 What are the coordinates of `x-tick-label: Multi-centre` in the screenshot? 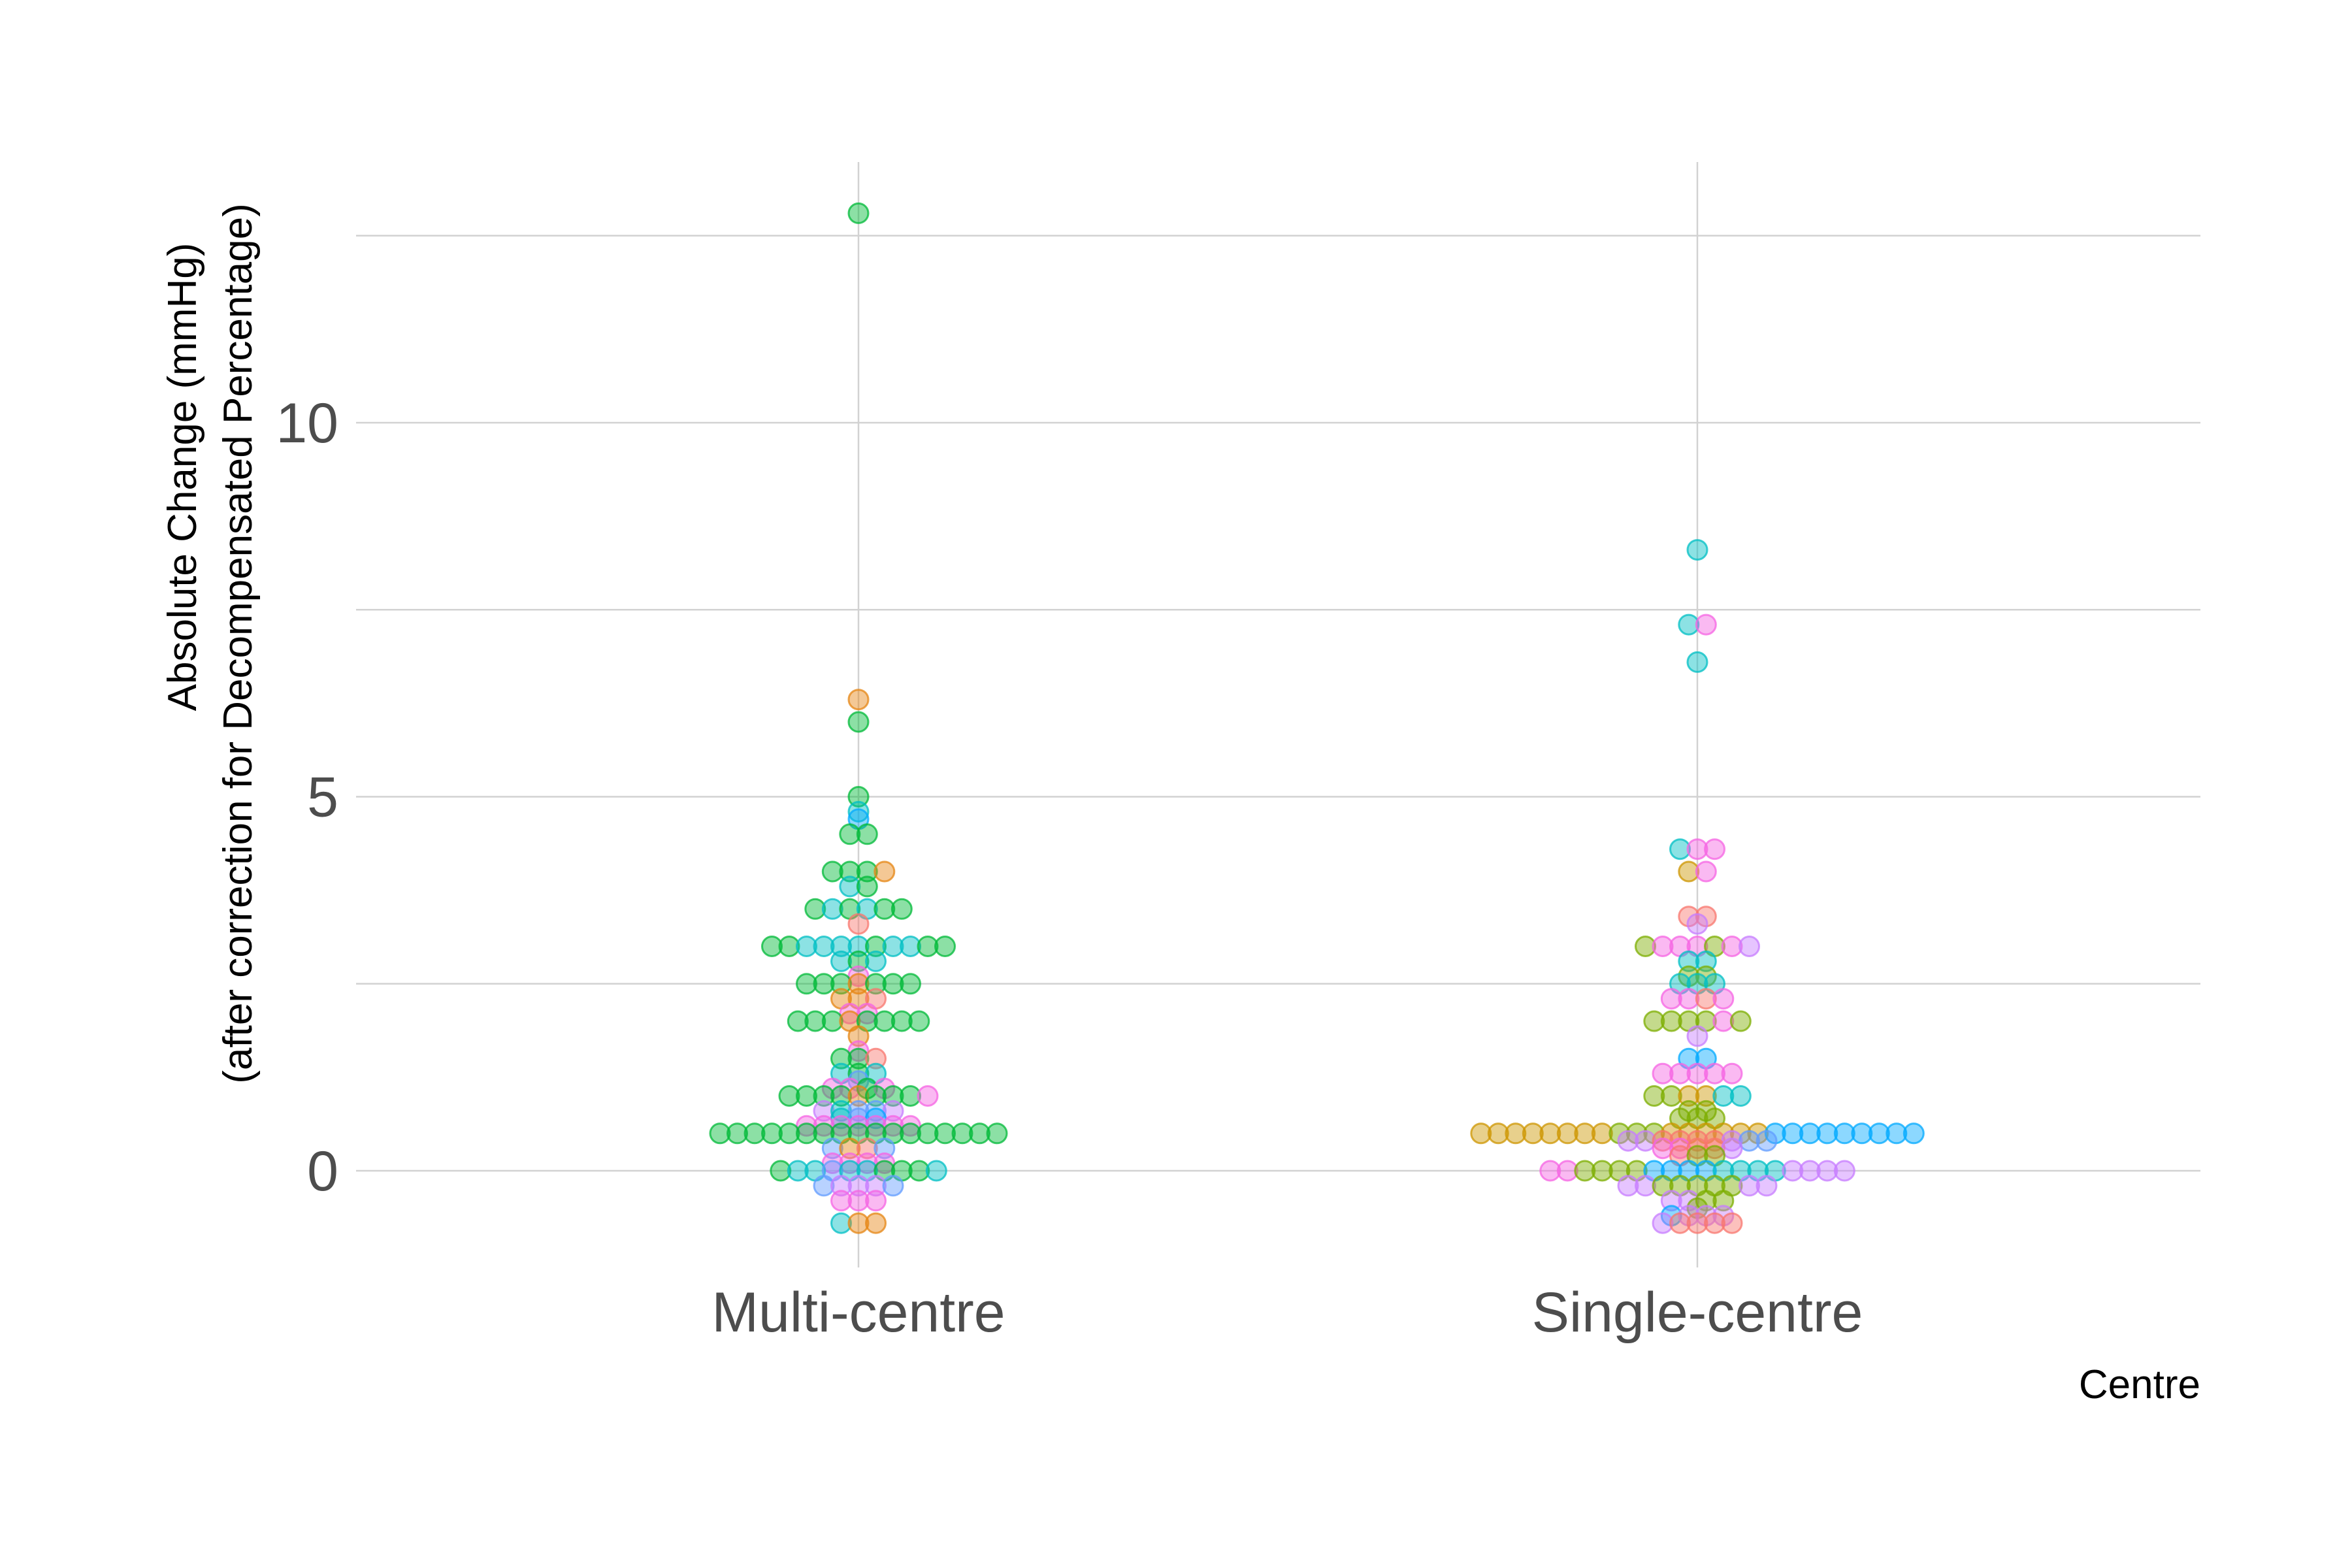 It's located at (858, 1312).